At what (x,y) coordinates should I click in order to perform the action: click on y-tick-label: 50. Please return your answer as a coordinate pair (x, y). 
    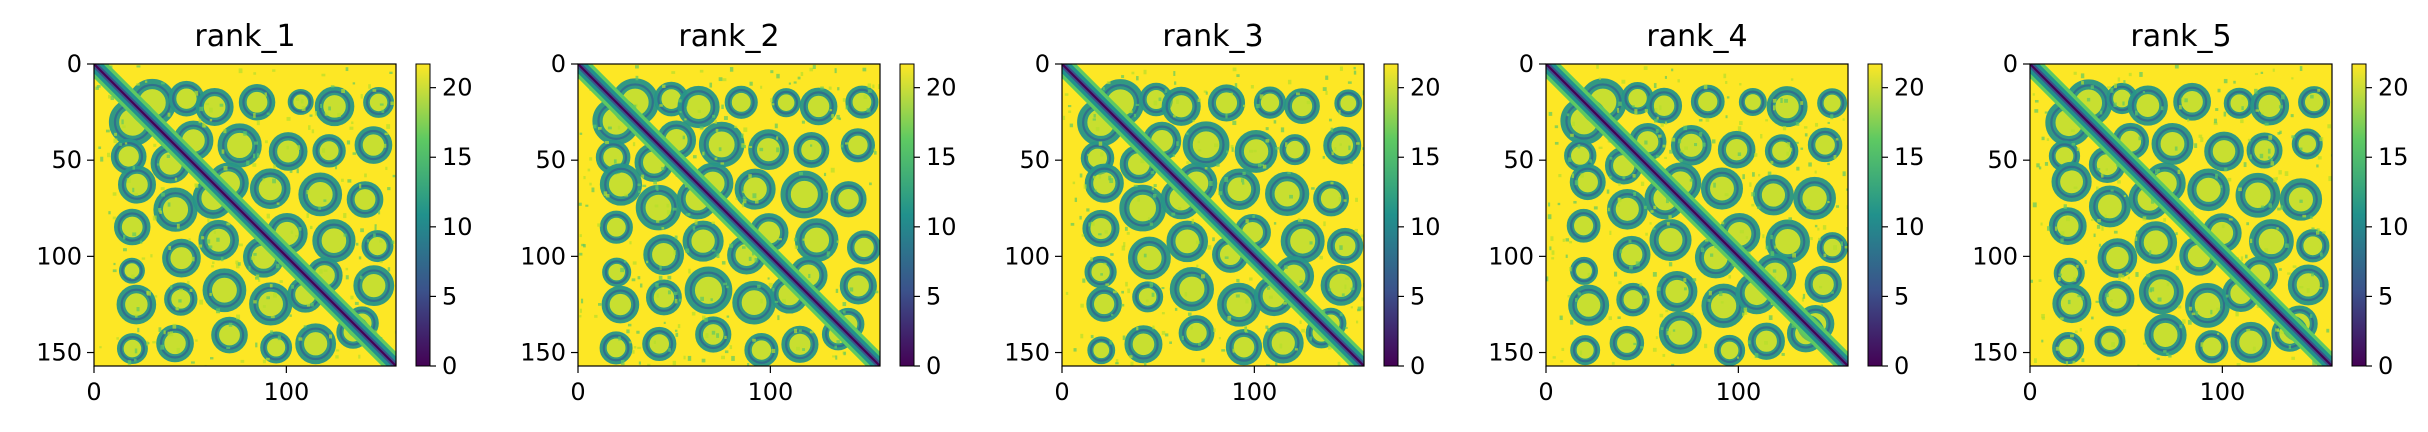
    Looking at the image, I should click on (1034, 160).